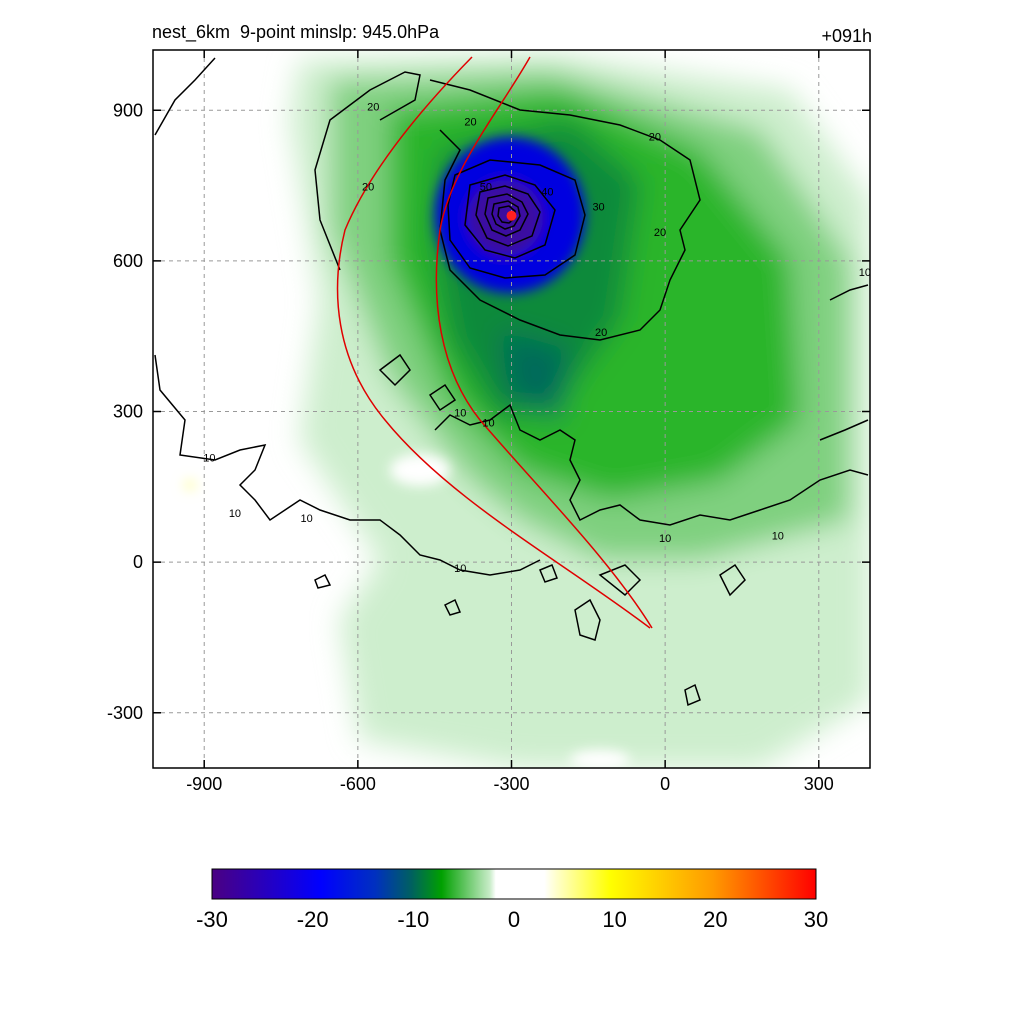 This screenshot has height=1029, width=1024. I want to click on y-tick-label: -300, so click(125, 713).